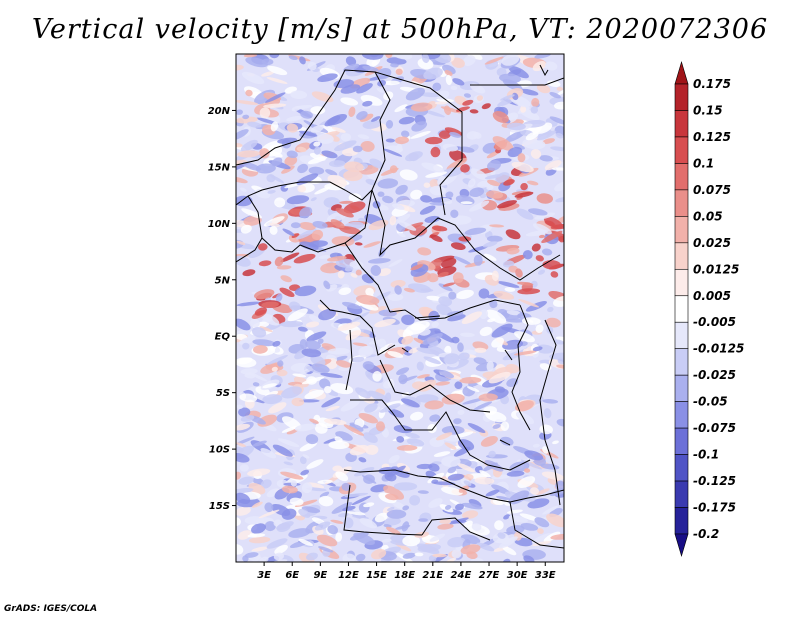 This screenshot has width=800, height=618. What do you see at coordinates (348, 575) in the screenshot?
I see `lon-tick-label: 12E` at bounding box center [348, 575].